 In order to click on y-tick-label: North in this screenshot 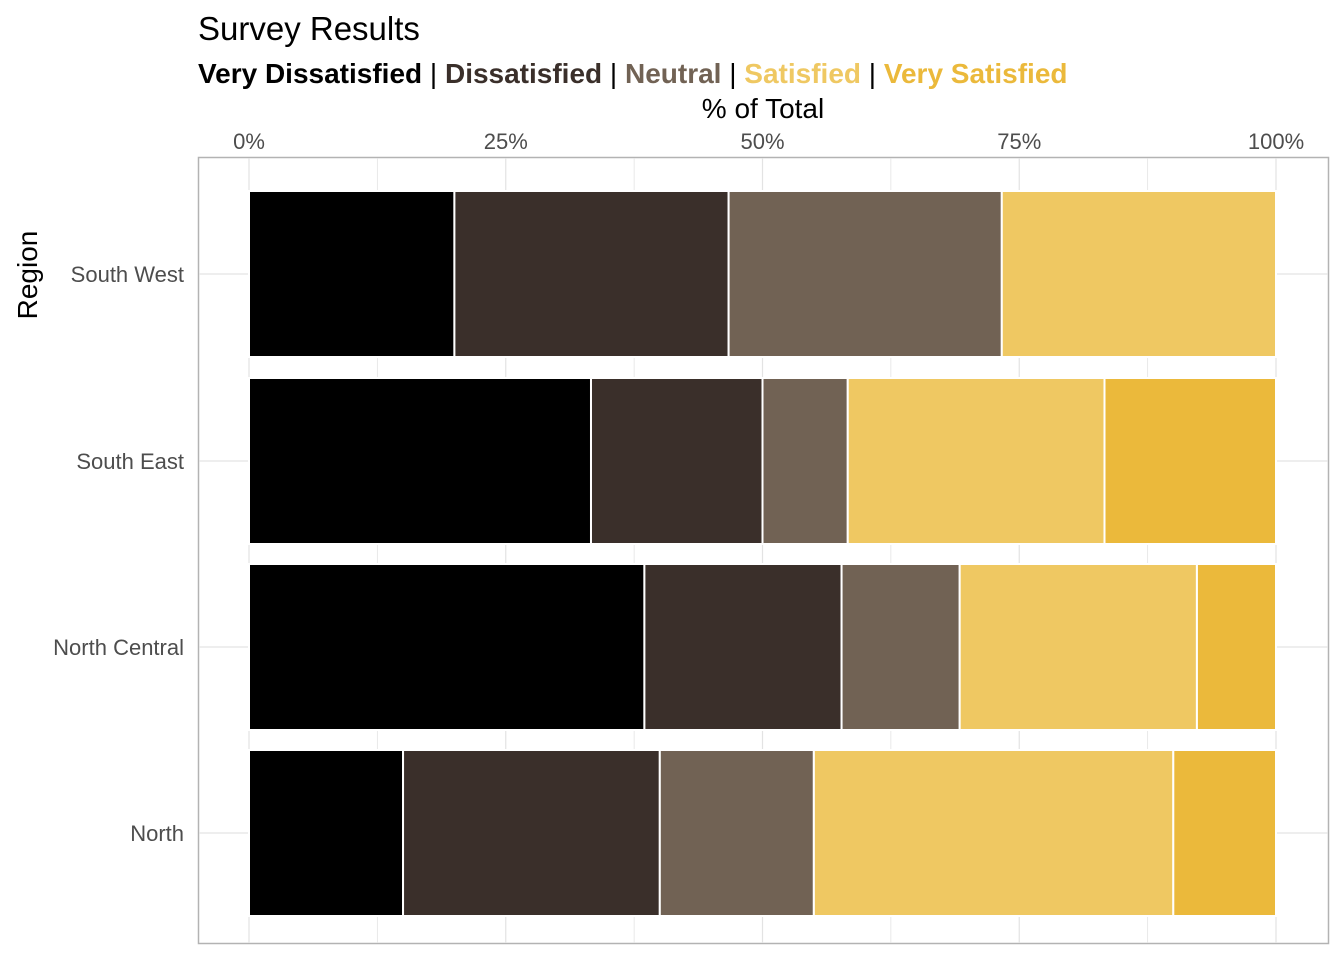, I will do `click(157, 833)`.